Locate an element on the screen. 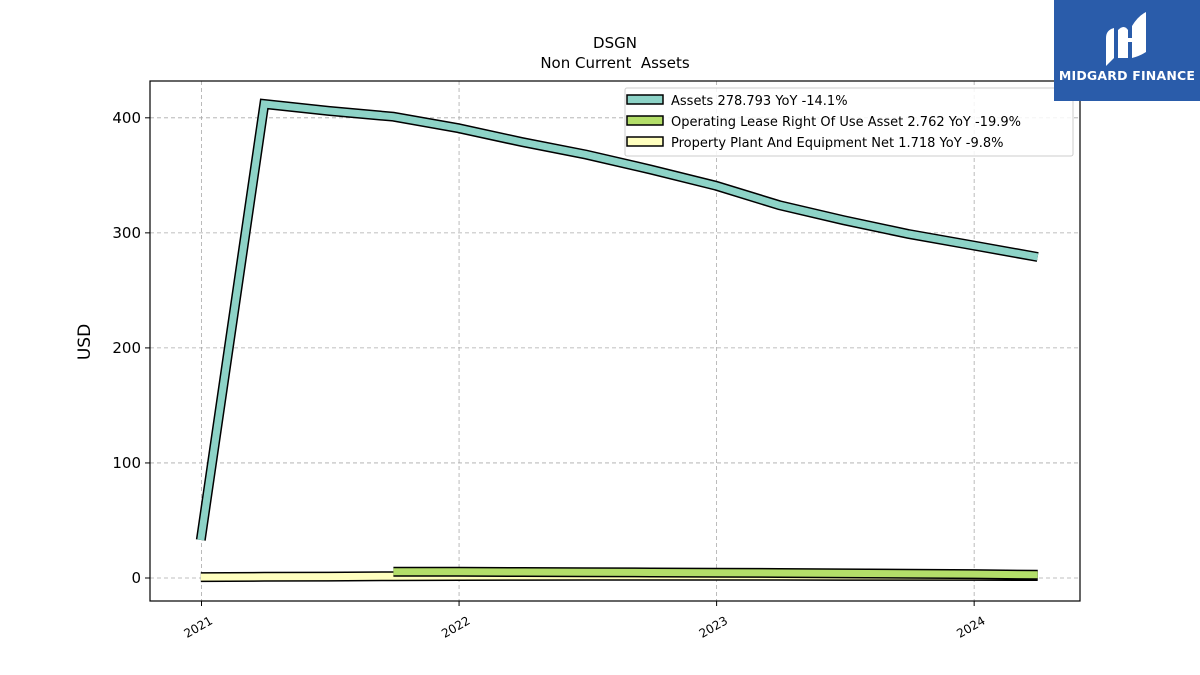 Image resolution: width=1200 pixels, height=675 pixels. legend-box is located at coordinates (849, 122).